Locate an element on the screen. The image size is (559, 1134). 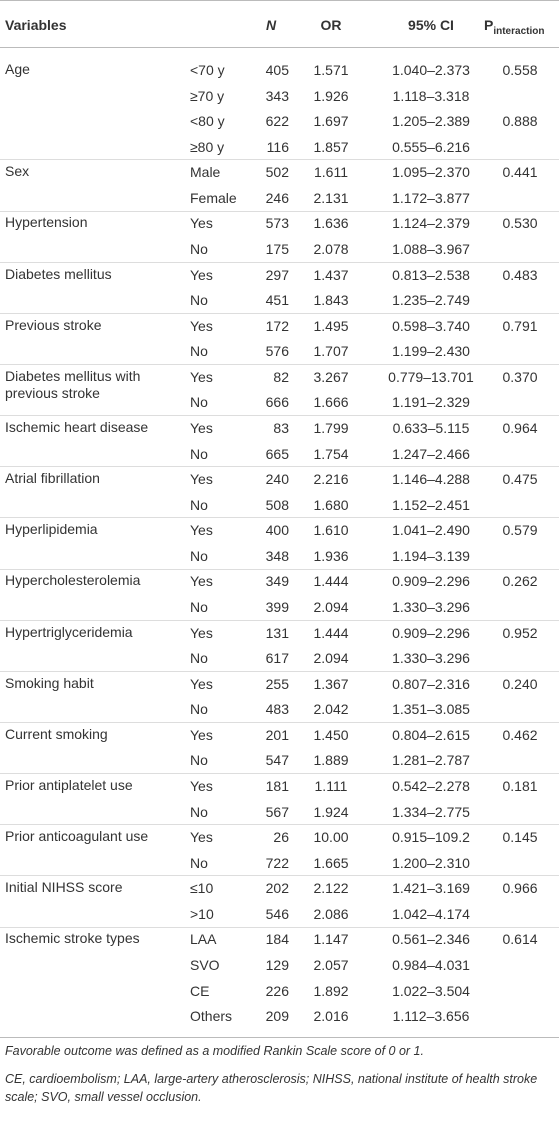
n-cell: 240 is located at coordinates (277, 479).